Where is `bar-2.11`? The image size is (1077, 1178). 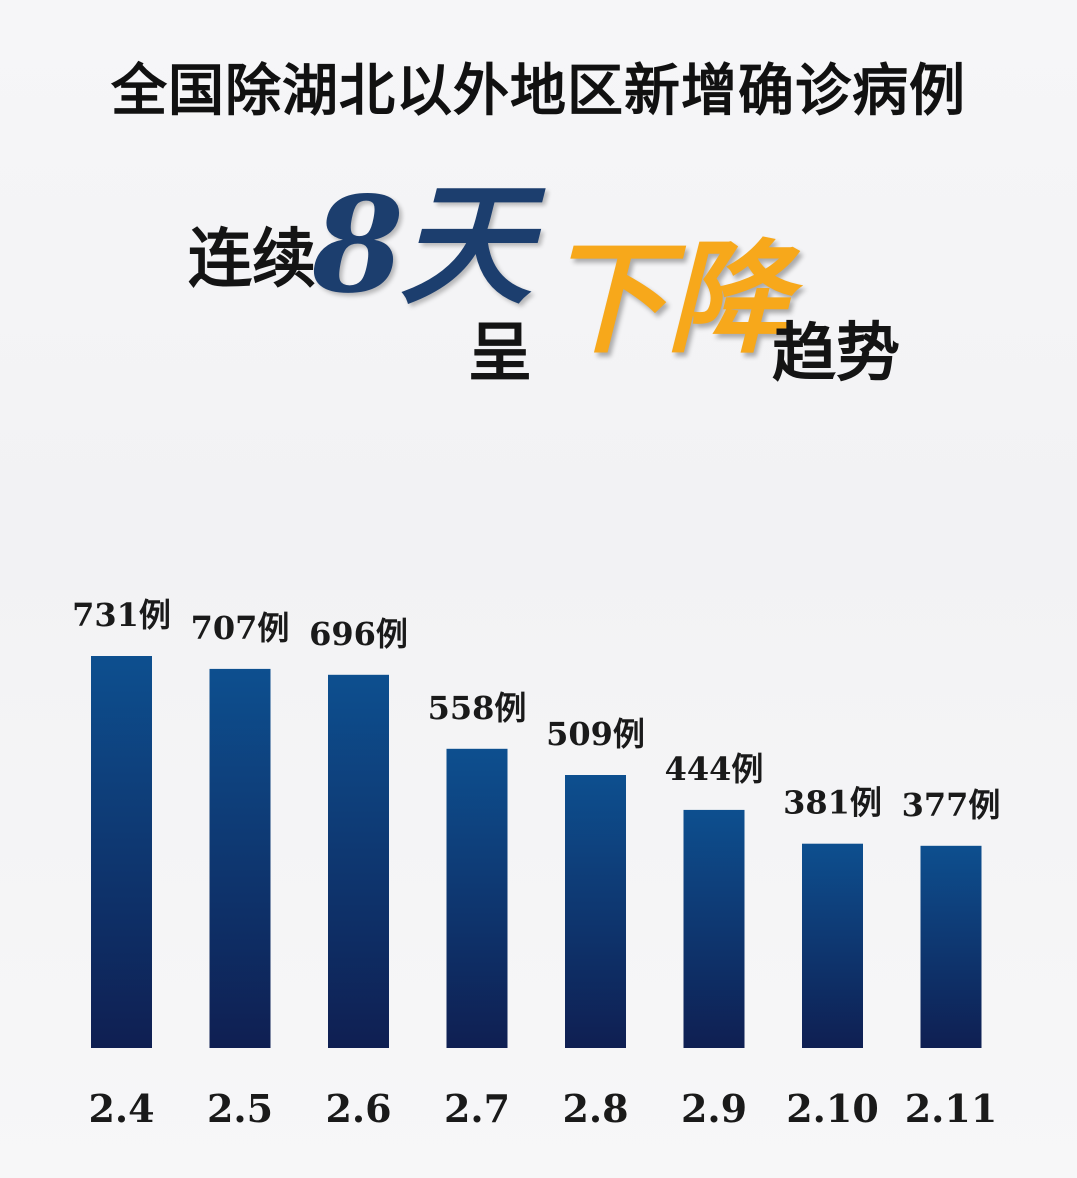 bar-2.11 is located at coordinates (951, 946).